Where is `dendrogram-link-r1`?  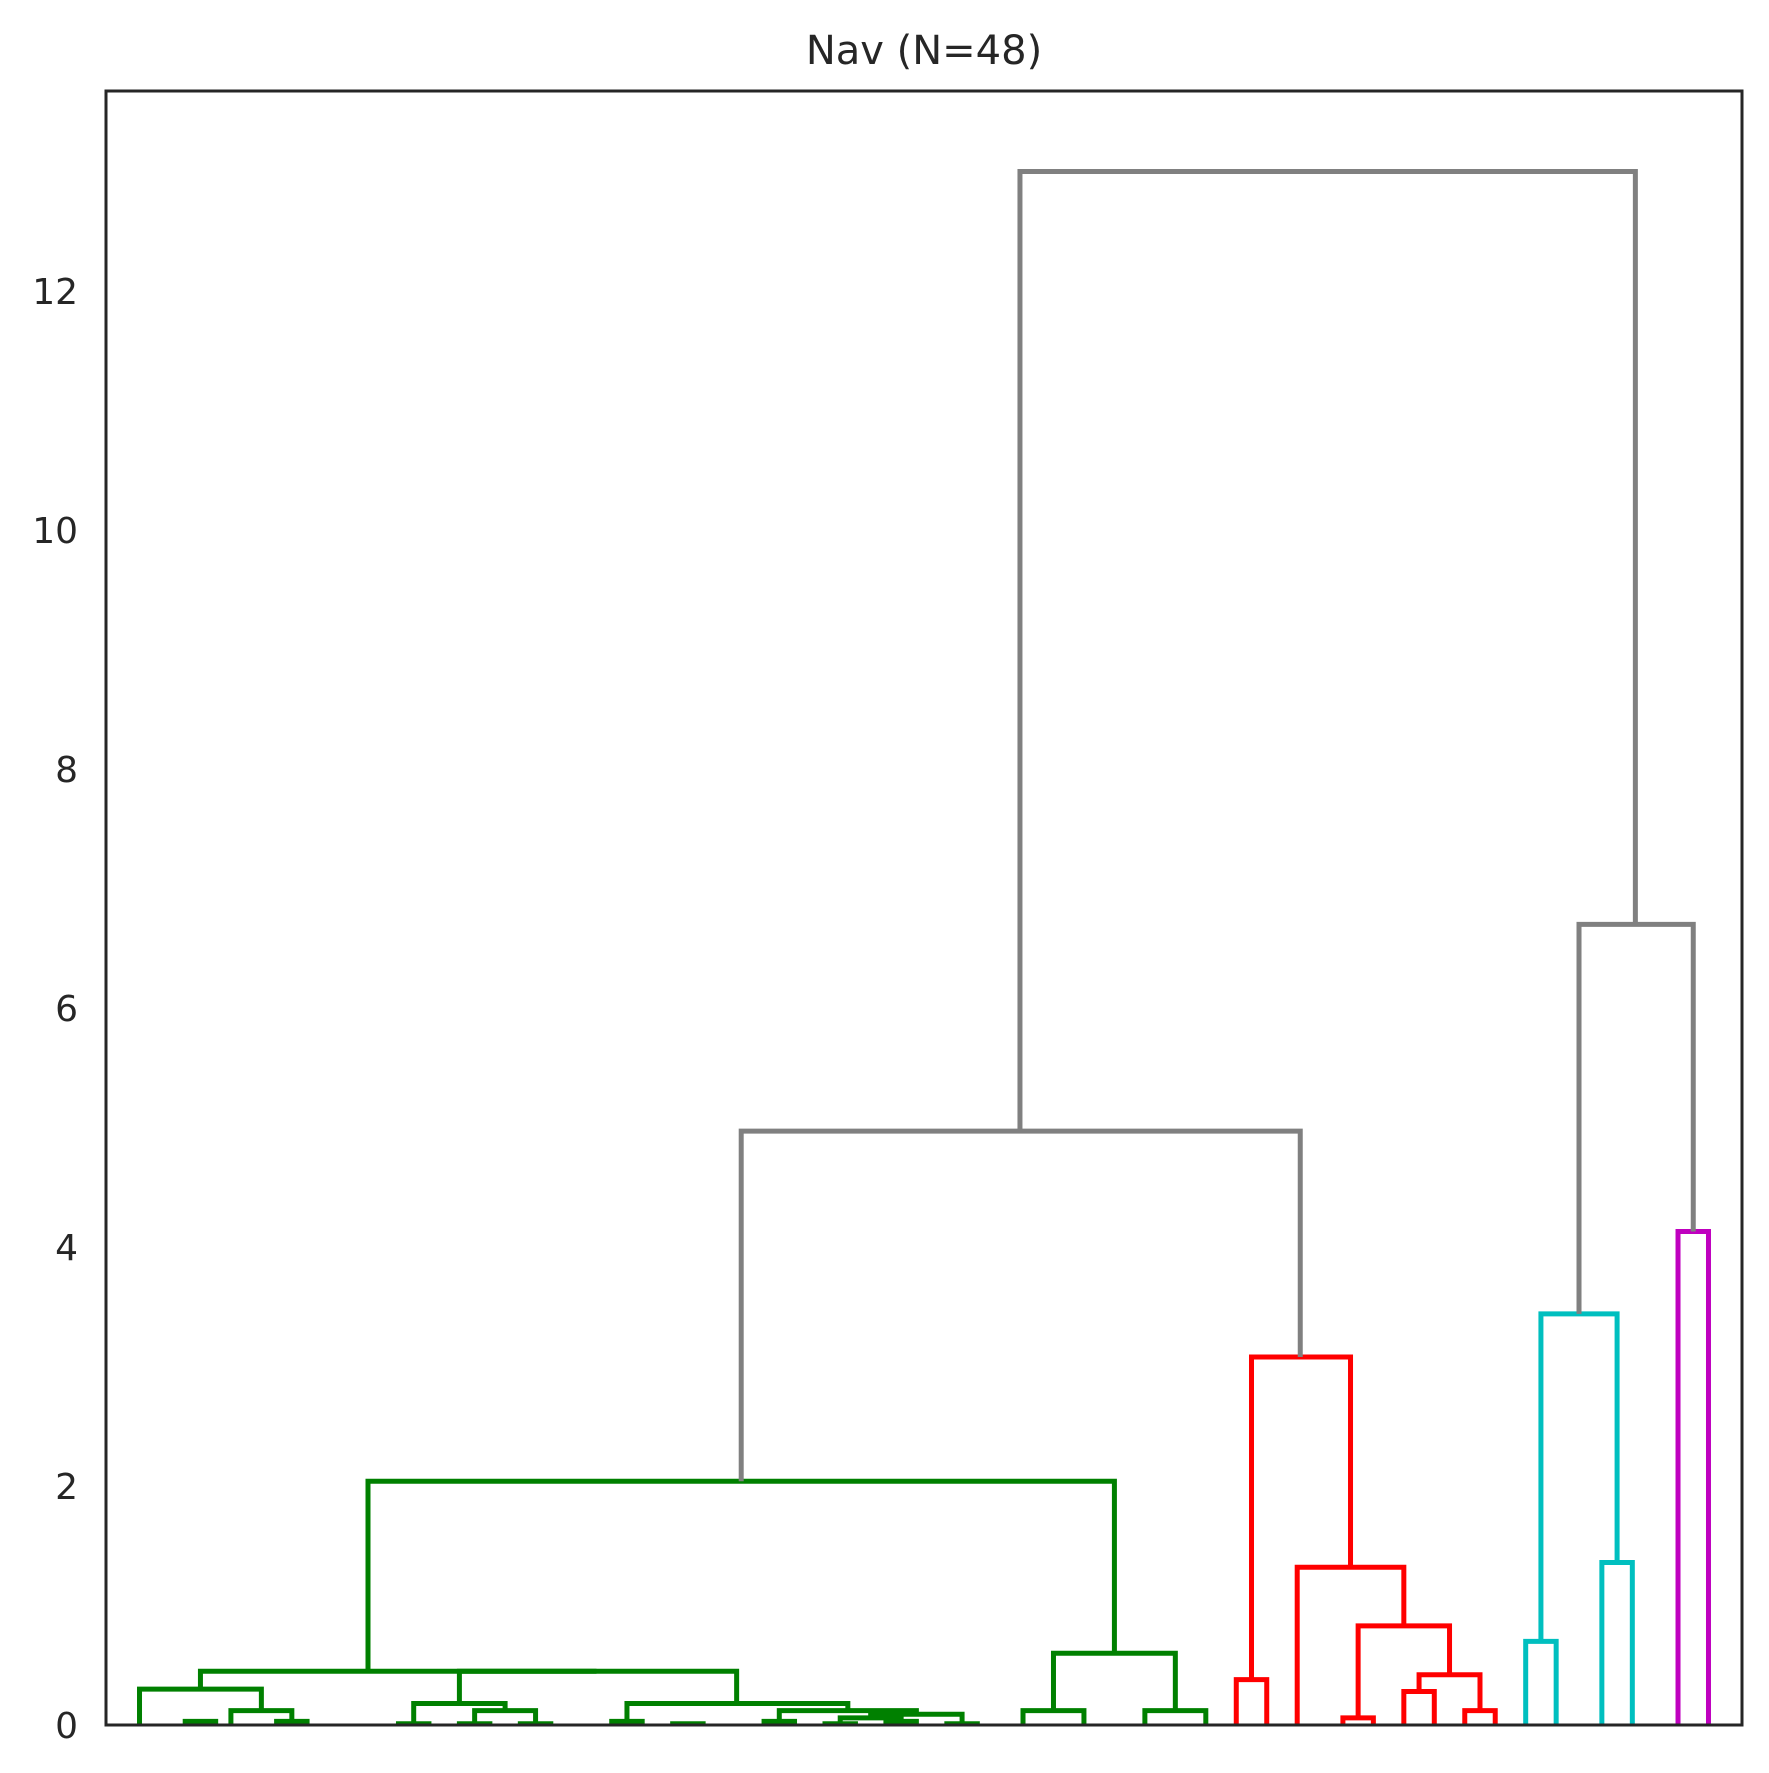 dendrogram-link-r1 is located at coordinates (1251, 1701).